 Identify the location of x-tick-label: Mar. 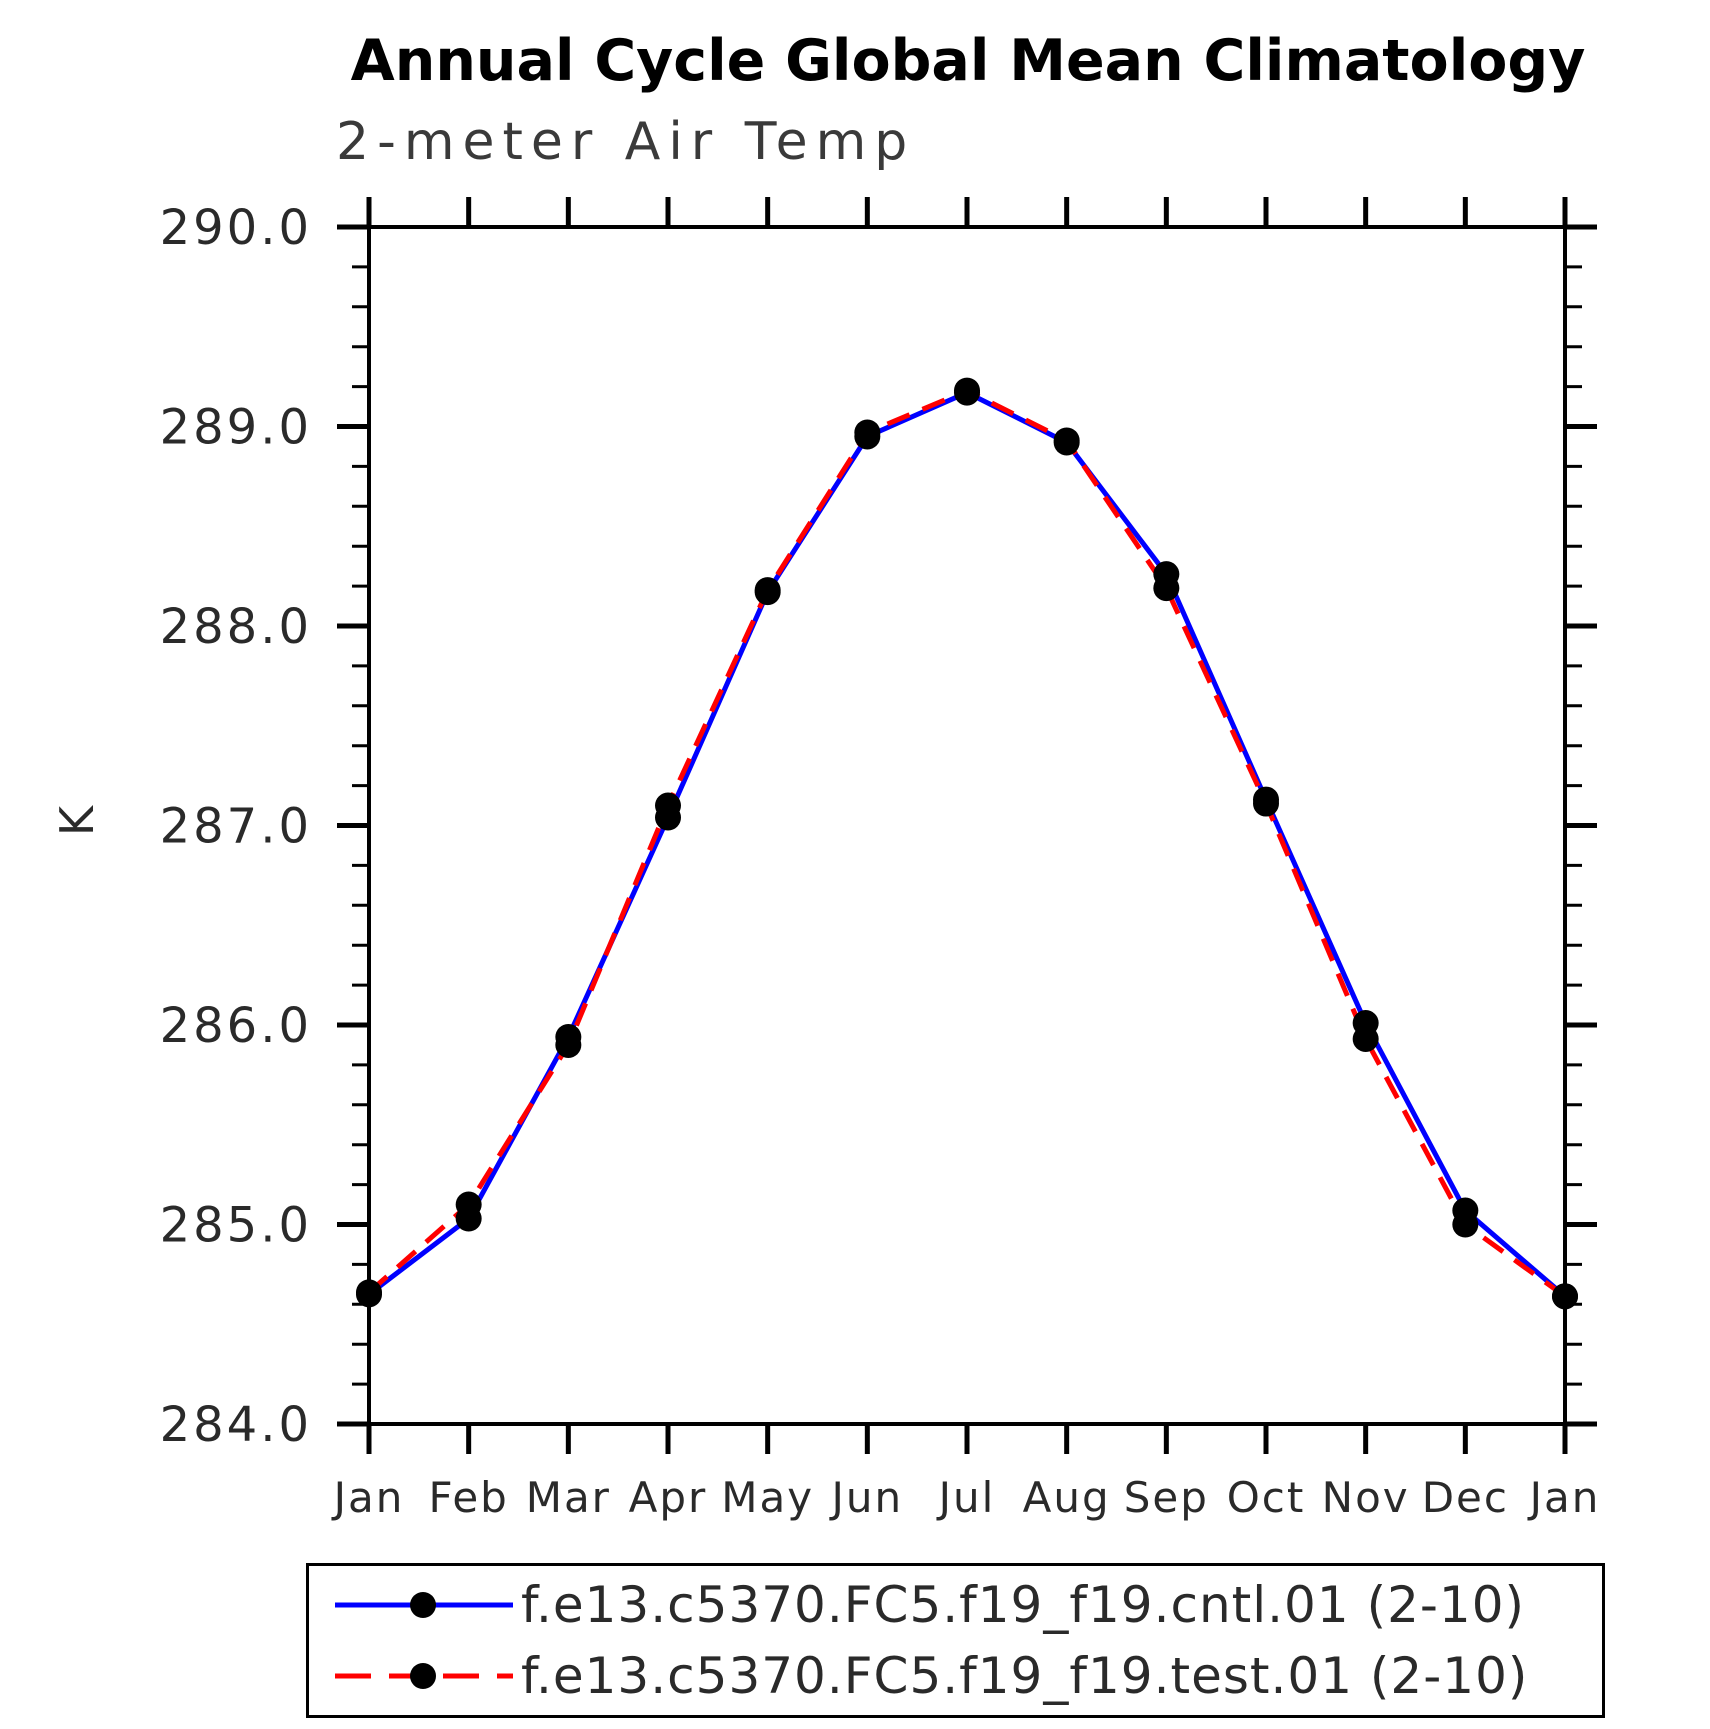
(568, 1497).